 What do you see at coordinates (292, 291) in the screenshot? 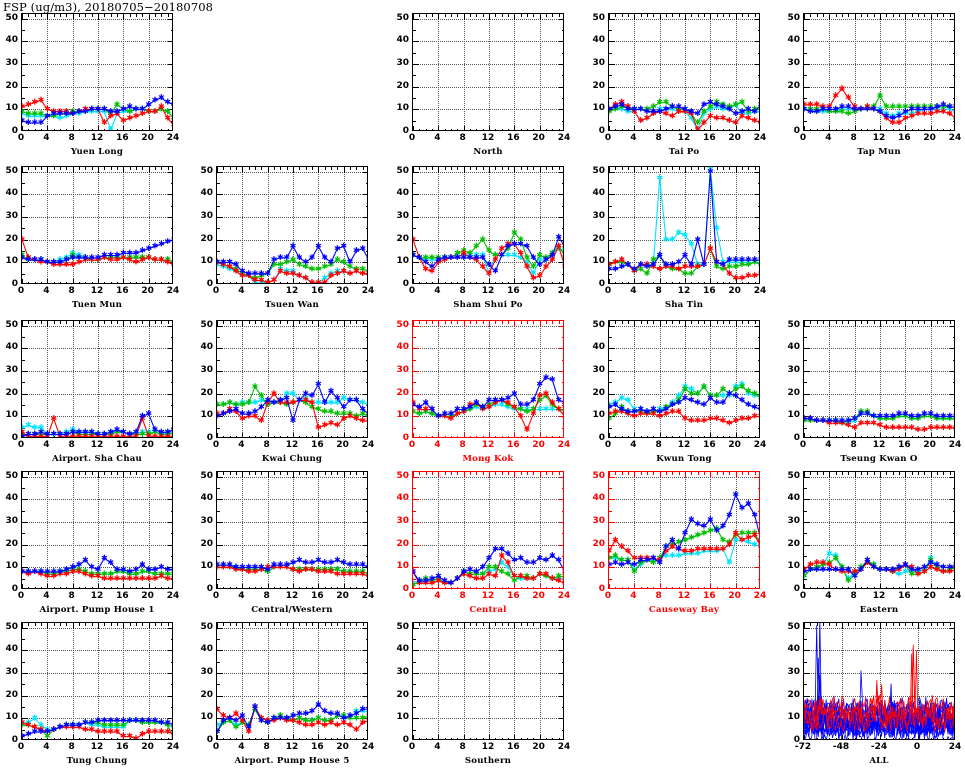
I see `x-axis-label: 12` at bounding box center [292, 291].